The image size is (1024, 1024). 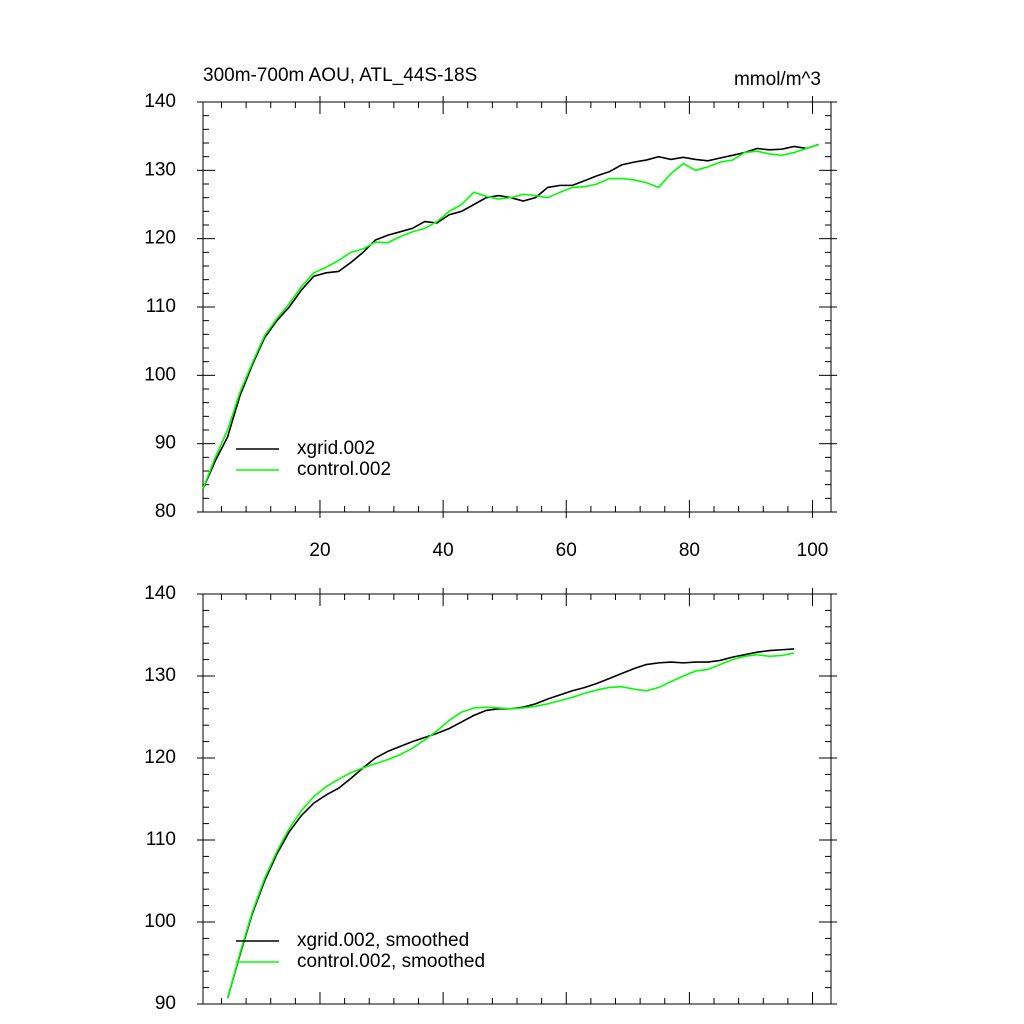 What do you see at coordinates (344, 469) in the screenshot?
I see `legend-label: control.002` at bounding box center [344, 469].